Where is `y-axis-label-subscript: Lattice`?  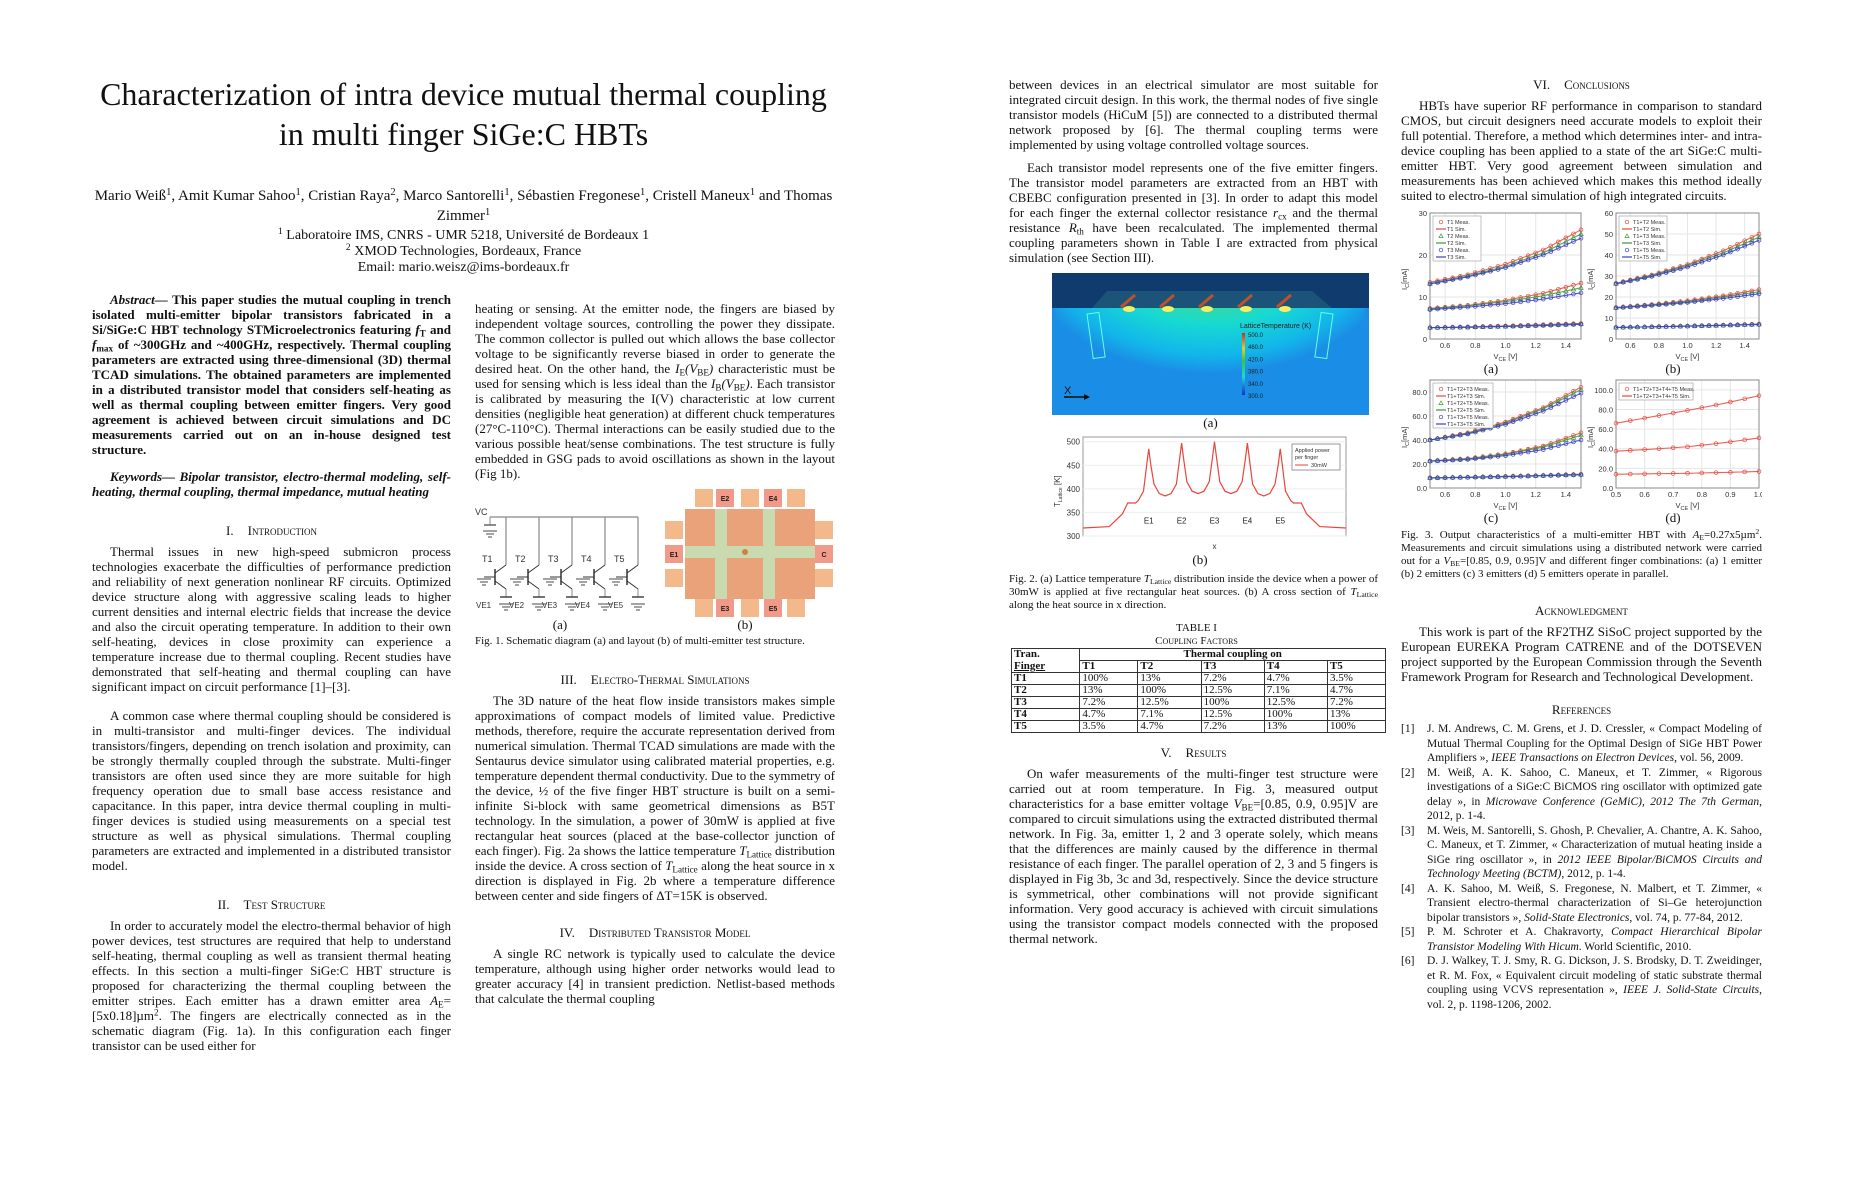 y-axis-label-subscript: Lattice is located at coordinates (1061, 494).